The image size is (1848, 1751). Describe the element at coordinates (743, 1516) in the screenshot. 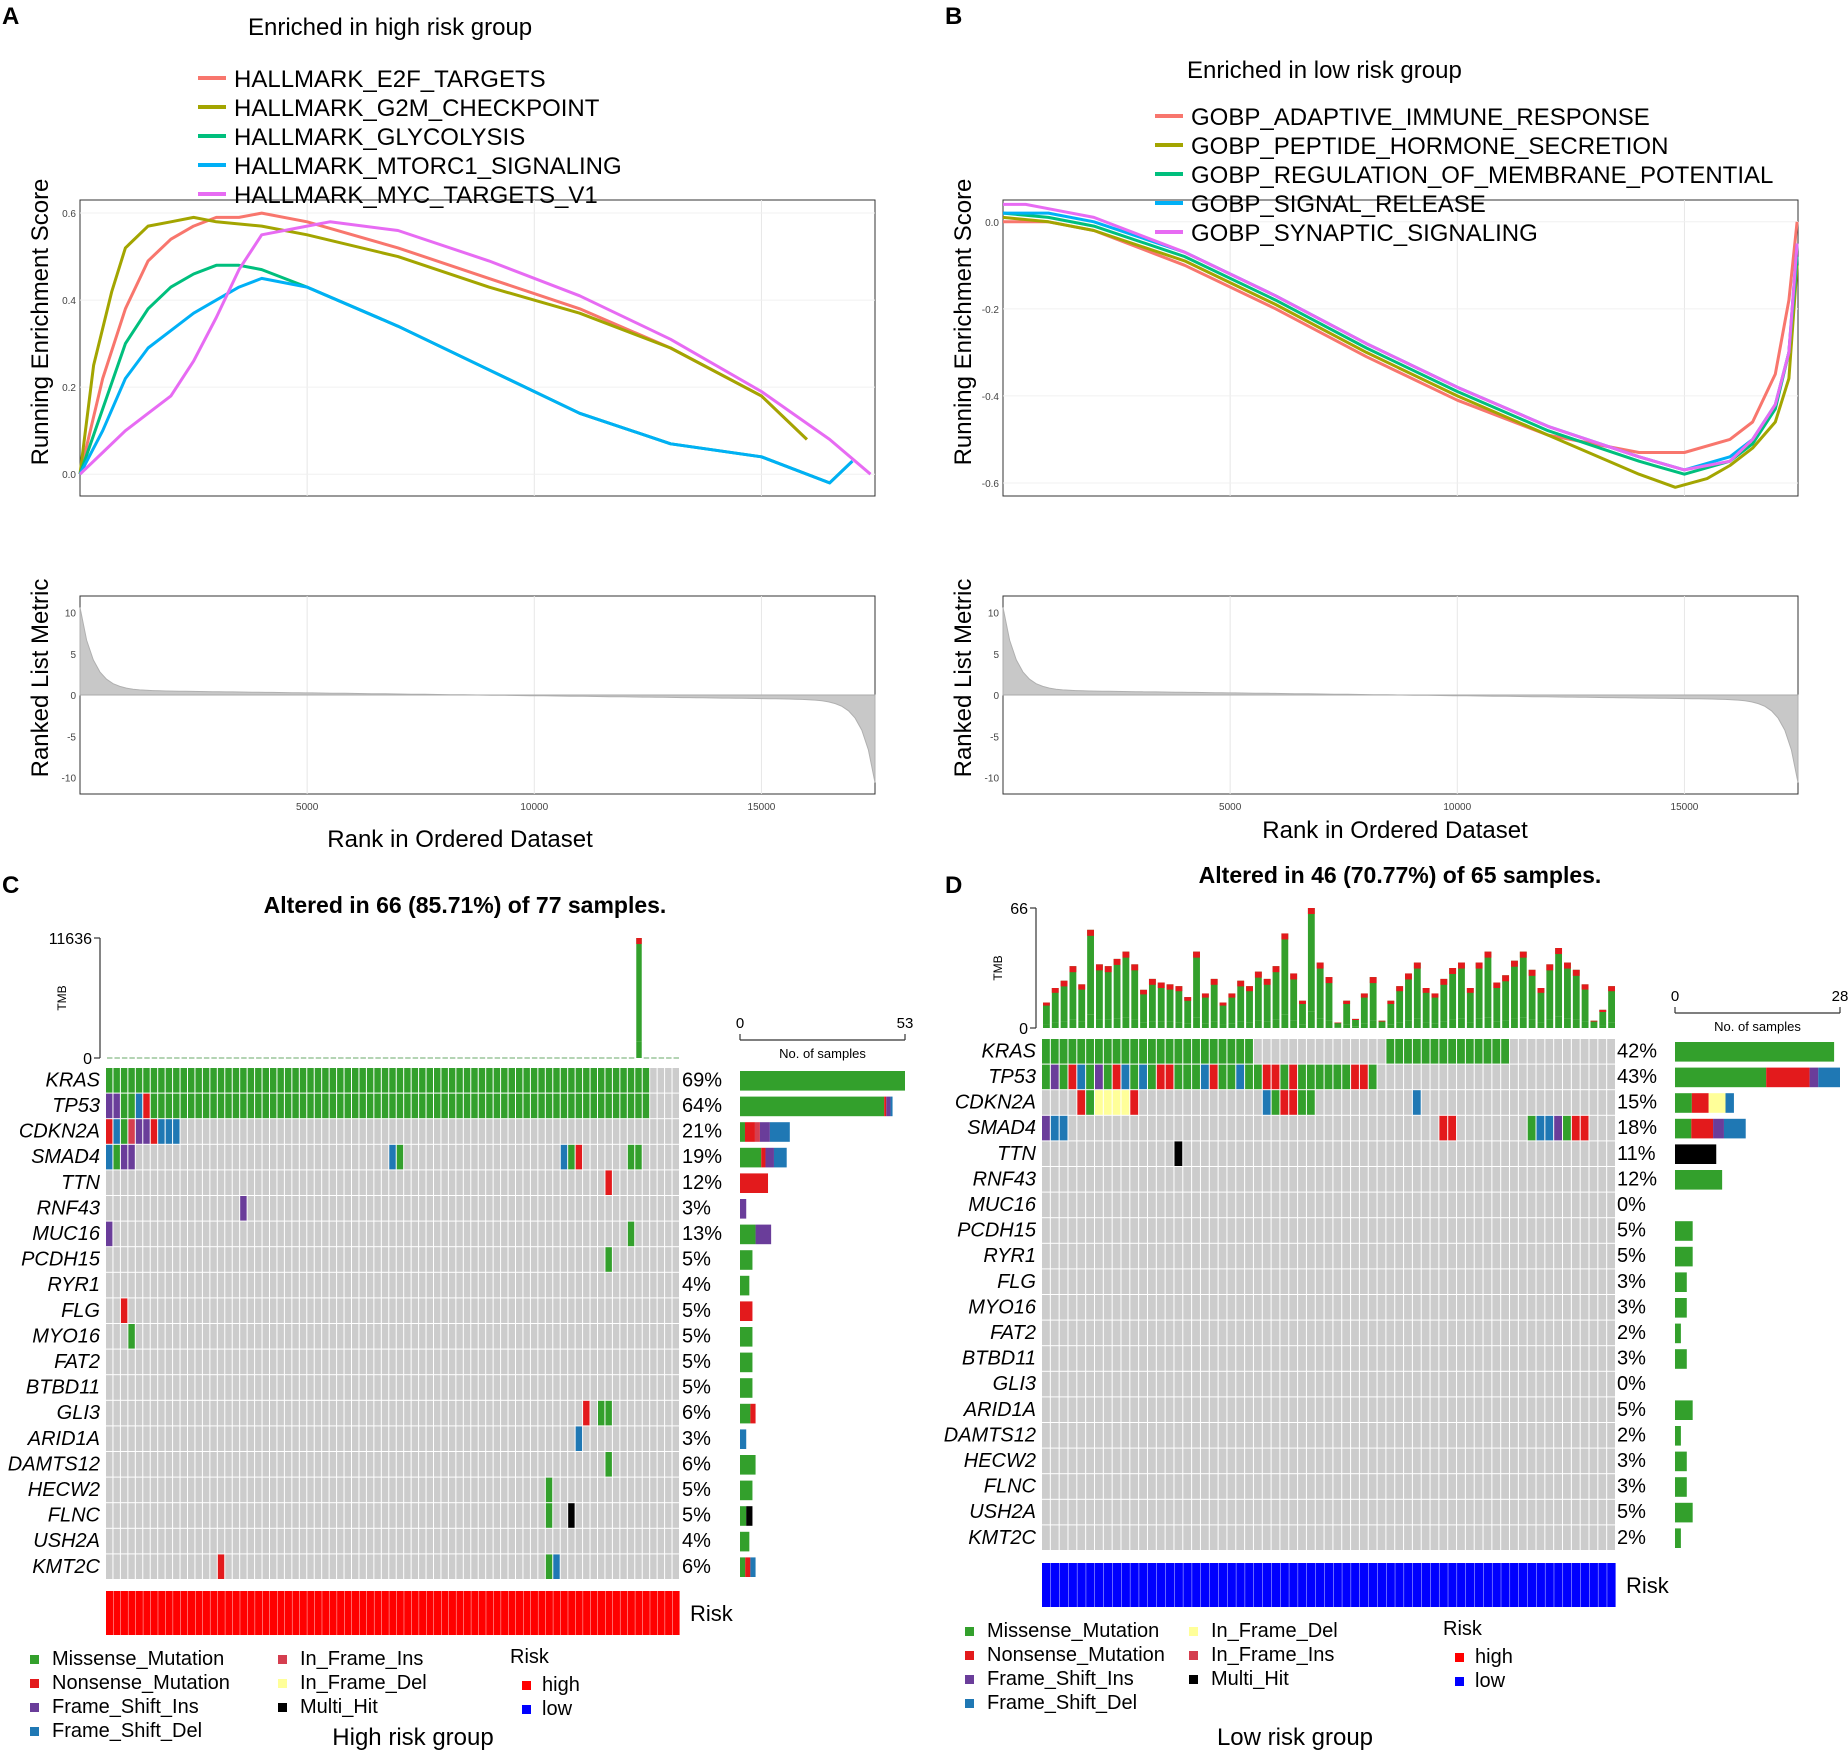

I see `oncoplot-c-bar-17-missense` at that location.